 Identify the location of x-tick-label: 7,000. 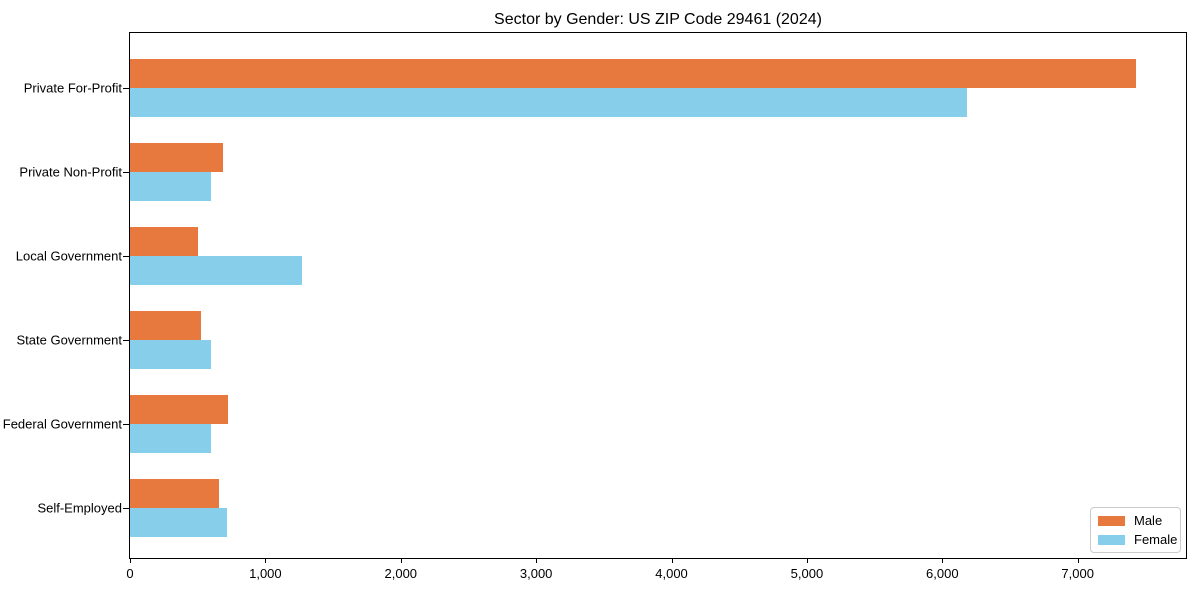
(1077, 573).